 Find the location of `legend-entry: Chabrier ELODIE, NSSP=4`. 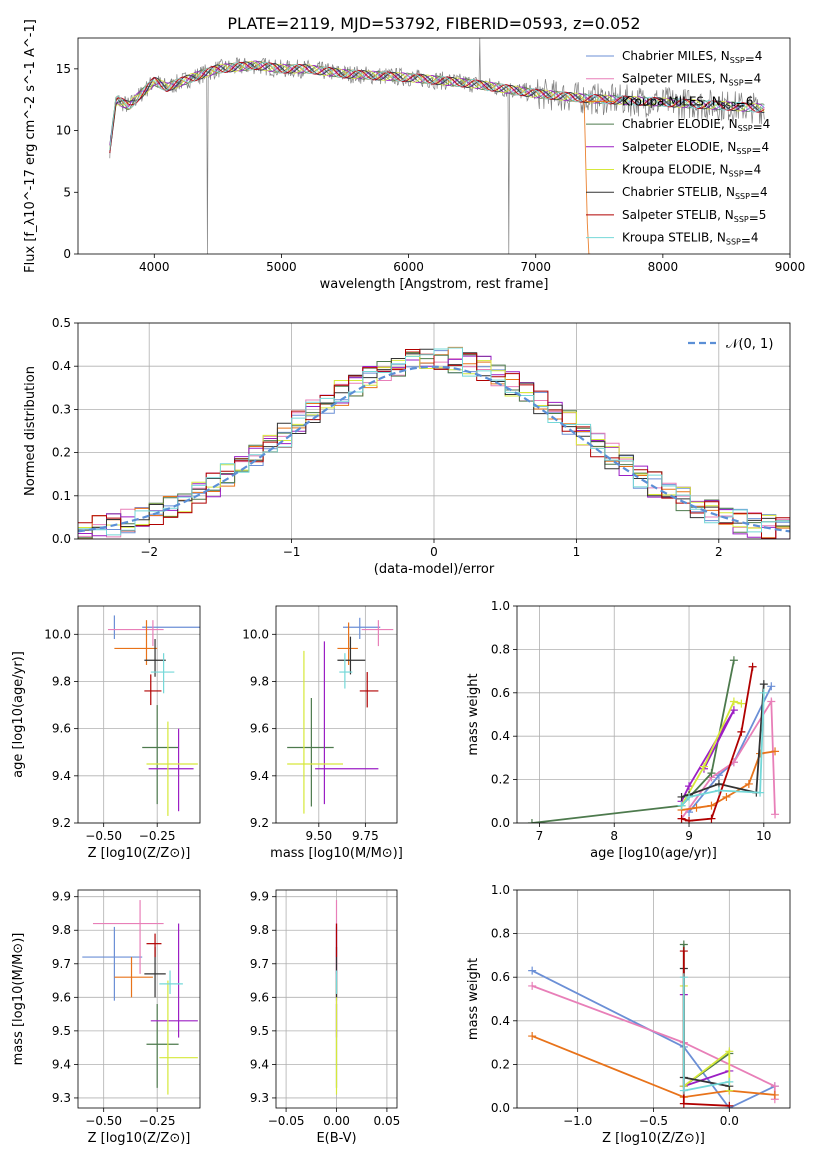

legend-entry: Chabrier ELODIE, NSSP=4 is located at coordinates (696, 125).